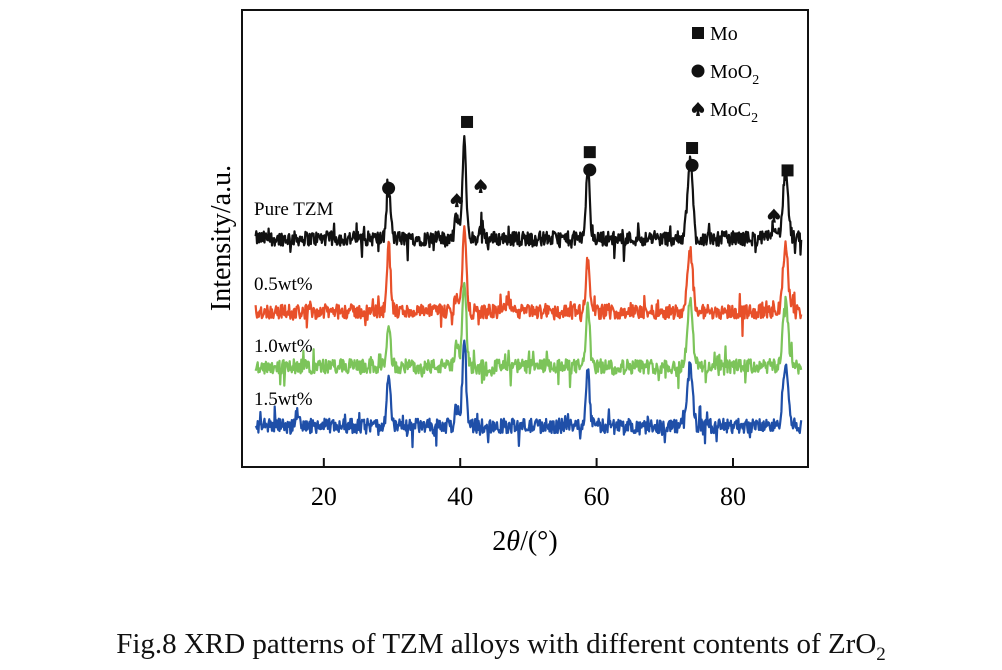 The height and width of the screenshot is (670, 1002). What do you see at coordinates (698, 33) in the screenshot?
I see `legend-marker-square` at bounding box center [698, 33].